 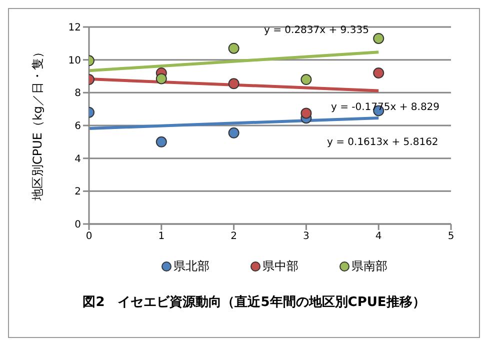 What do you see at coordinates (37, 124) in the screenshot?
I see `y-axis-title: 地区別CPUE（kg／日・隻）` at bounding box center [37, 124].